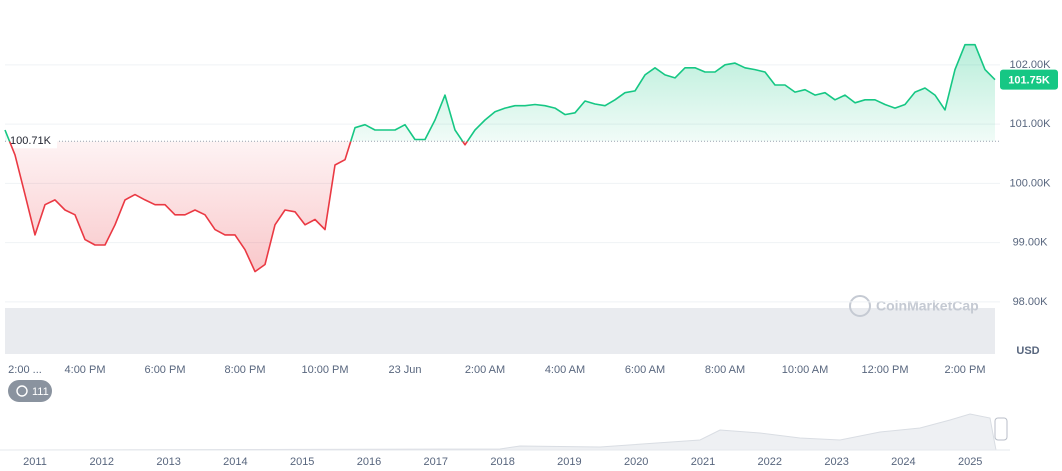 The width and height of the screenshot is (1062, 471). Describe the element at coordinates (805, 370) in the screenshot. I see `x-tick-label: 10:00 AM` at that location.